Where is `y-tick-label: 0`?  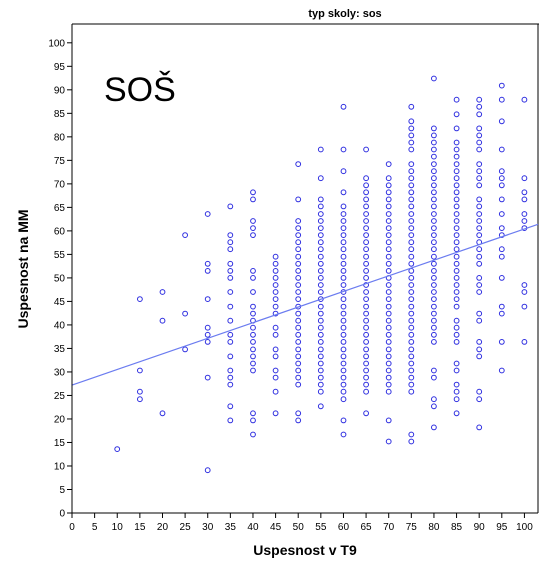
y-tick-label: 0 is located at coordinates (62, 514).